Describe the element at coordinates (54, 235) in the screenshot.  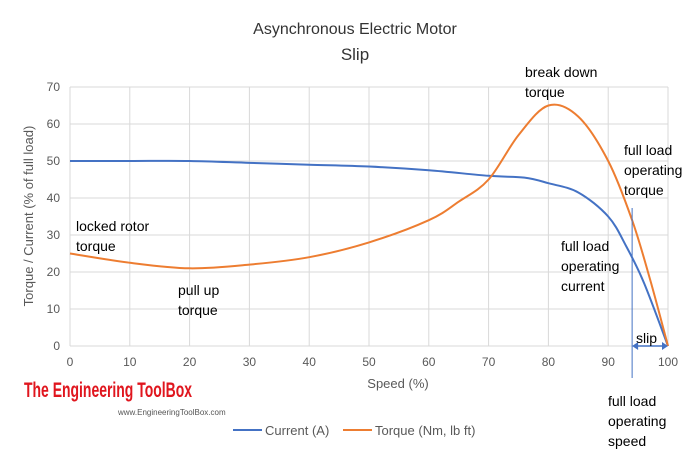
I see `y-tick-label: 30` at that location.